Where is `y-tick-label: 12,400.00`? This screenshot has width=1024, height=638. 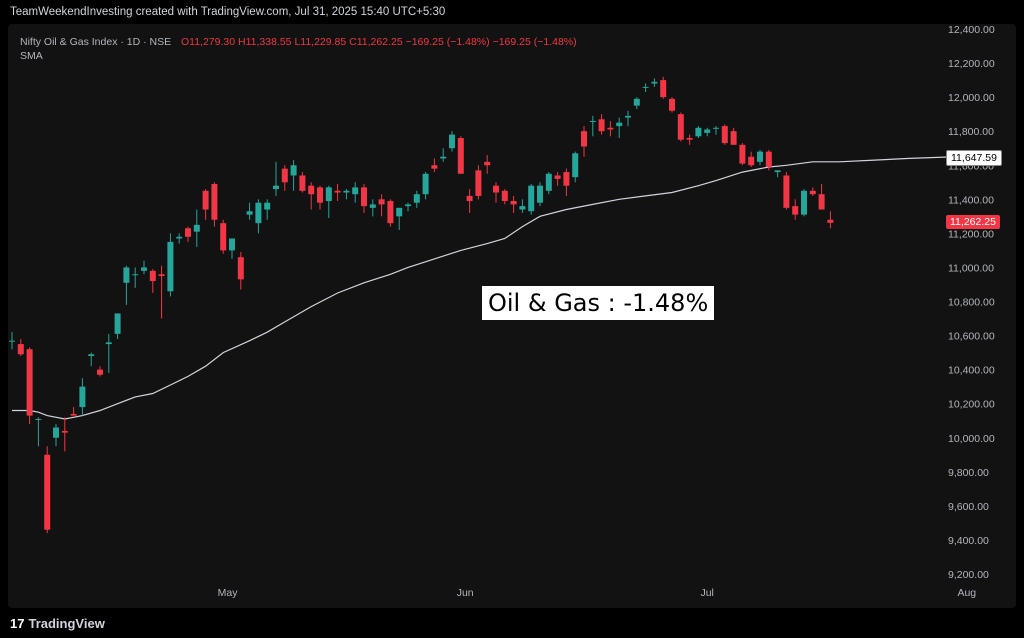
y-tick-label: 12,400.00 is located at coordinates (971, 30).